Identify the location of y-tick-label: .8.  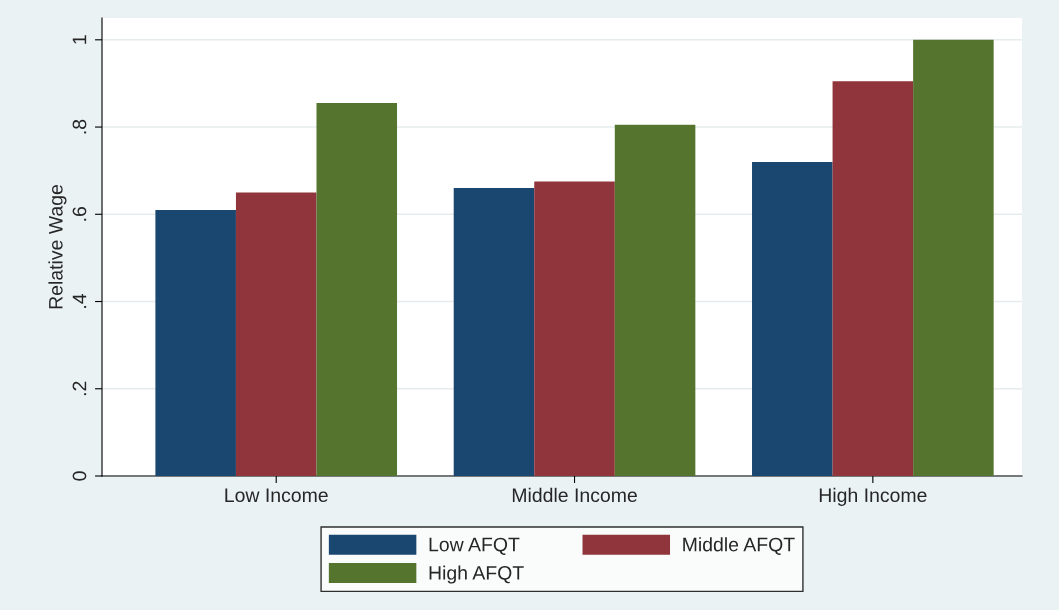
(79, 126).